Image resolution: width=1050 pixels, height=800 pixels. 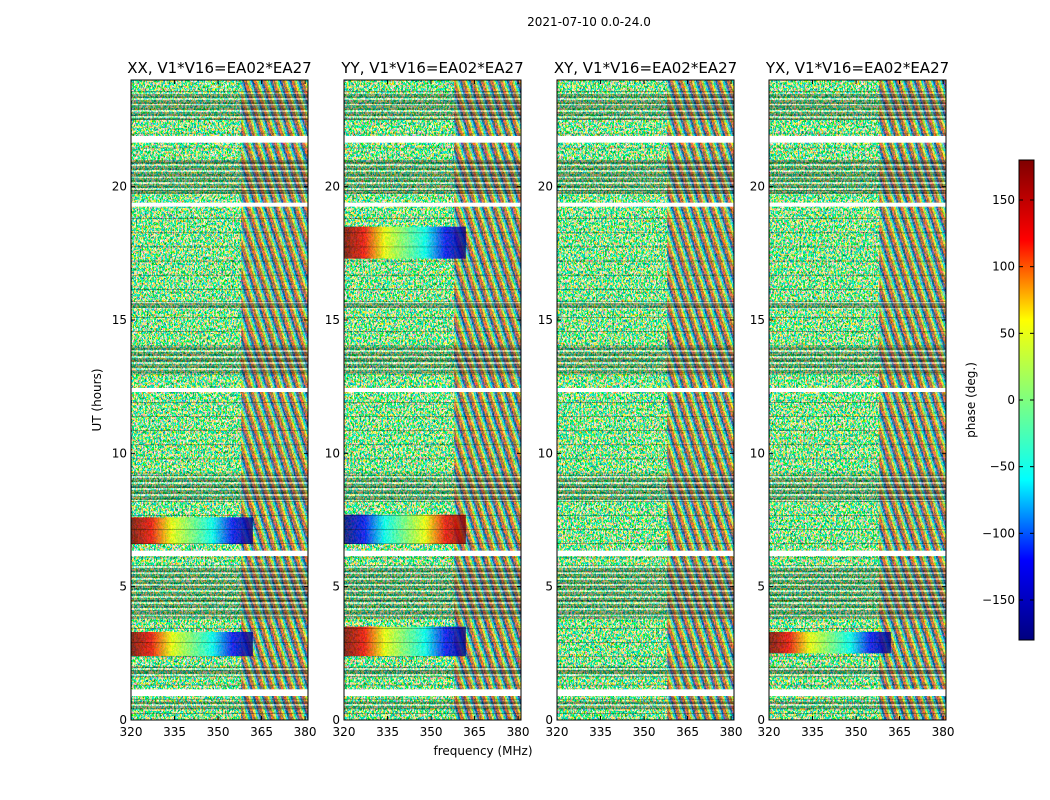 I want to click on panel-title: YY, V1*V16=EA02*EA27, so click(x=431, y=68).